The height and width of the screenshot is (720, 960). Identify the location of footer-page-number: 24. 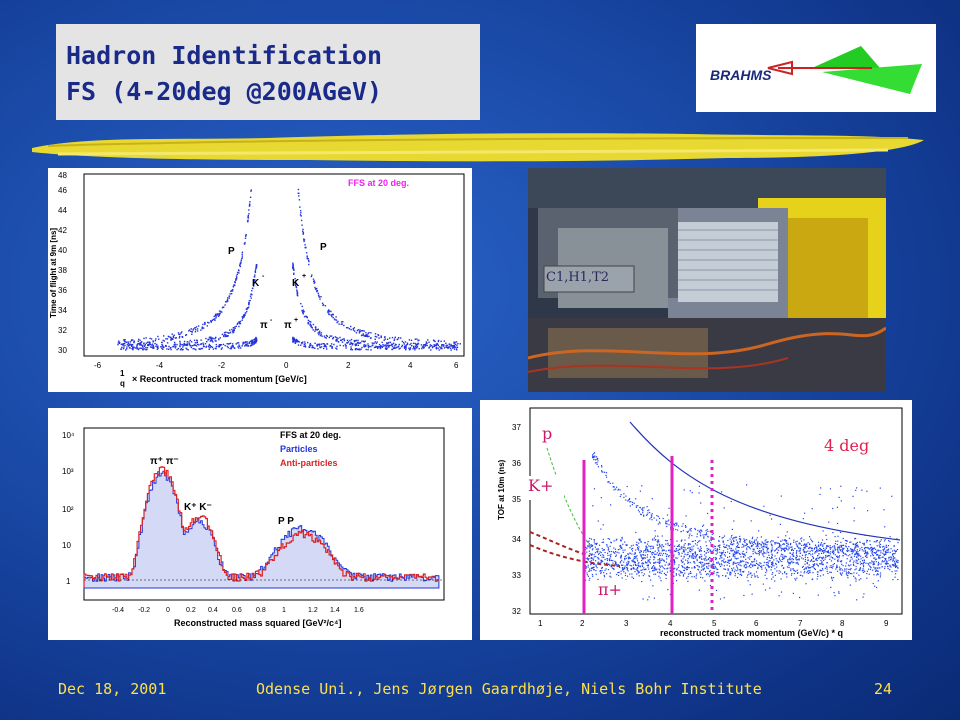
(883, 689).